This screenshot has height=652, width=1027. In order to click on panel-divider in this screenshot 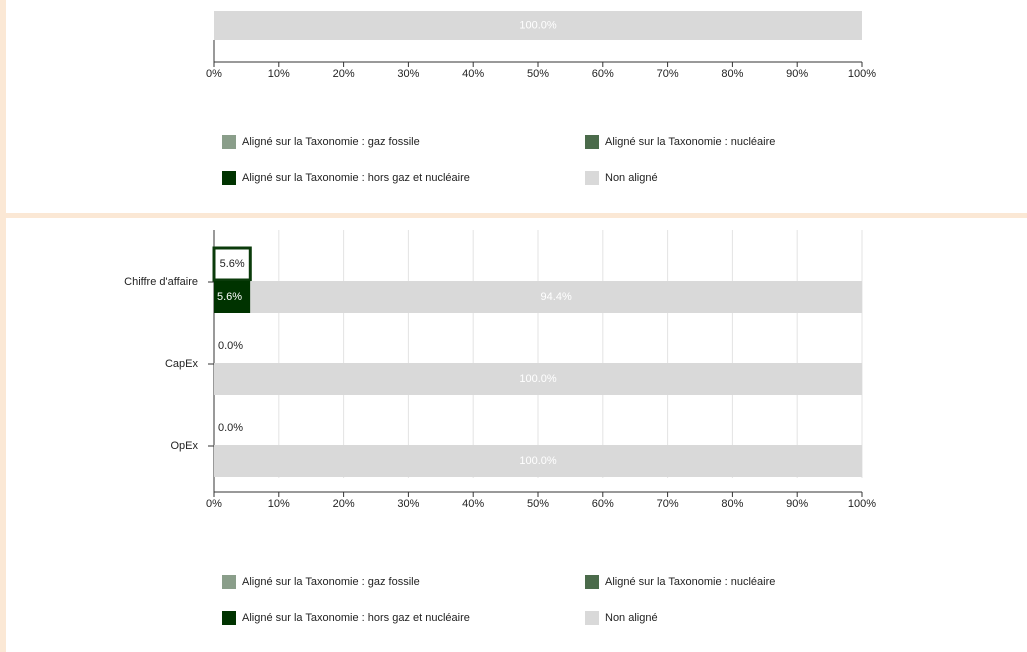, I will do `click(513, 215)`.